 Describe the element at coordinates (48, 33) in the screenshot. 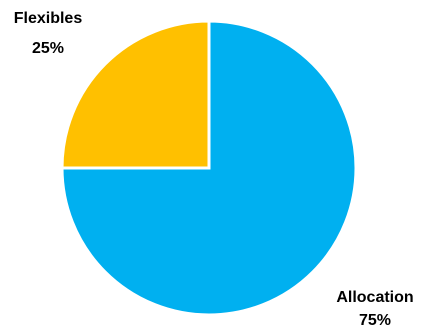

I see `label-flexibles: Flexibles 25%` at that location.